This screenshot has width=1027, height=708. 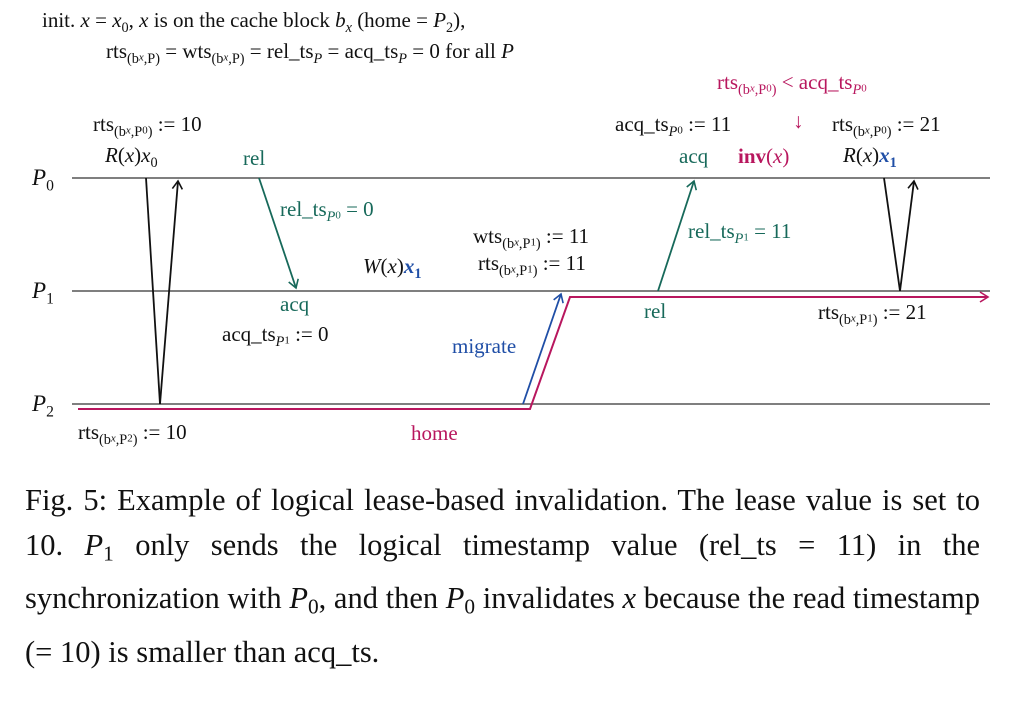 I want to click on text-segment: b, so click(x=340, y=20).